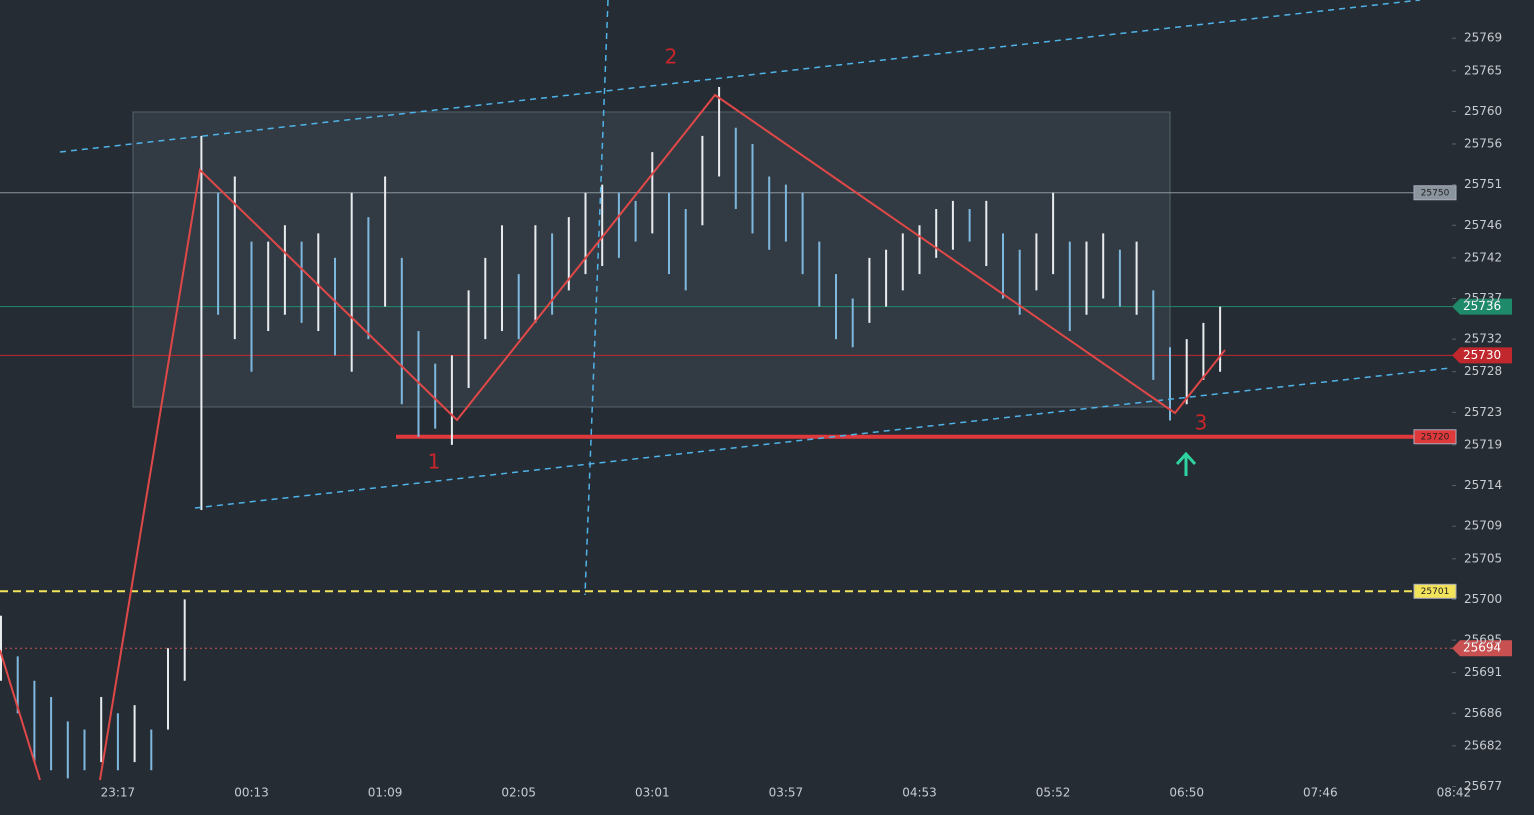 This screenshot has width=1534, height=815. I want to click on x-tick-label: 06:50, so click(1186, 793).